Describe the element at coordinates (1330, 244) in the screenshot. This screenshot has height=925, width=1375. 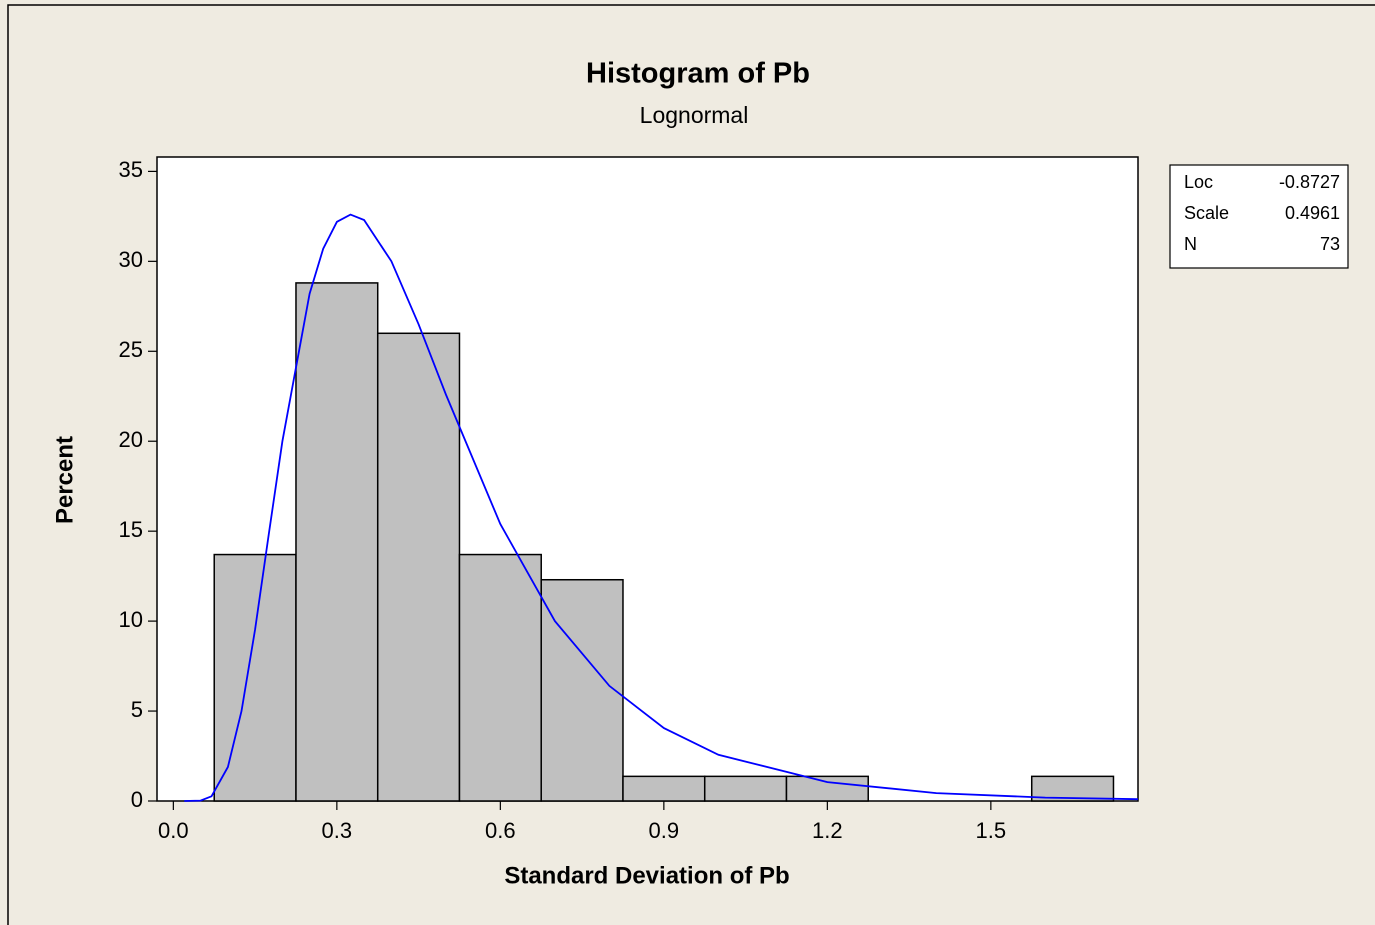
I see `stat-value: 73` at that location.